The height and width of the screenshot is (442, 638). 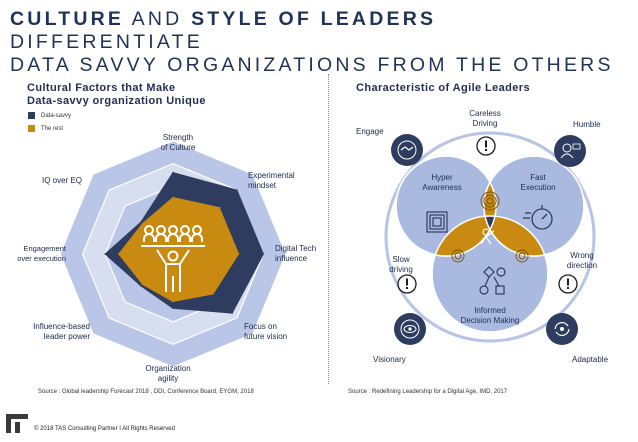 What do you see at coordinates (442, 182) in the screenshot?
I see `label-hyper-awareness: Hyper Awareness` at bounding box center [442, 182].